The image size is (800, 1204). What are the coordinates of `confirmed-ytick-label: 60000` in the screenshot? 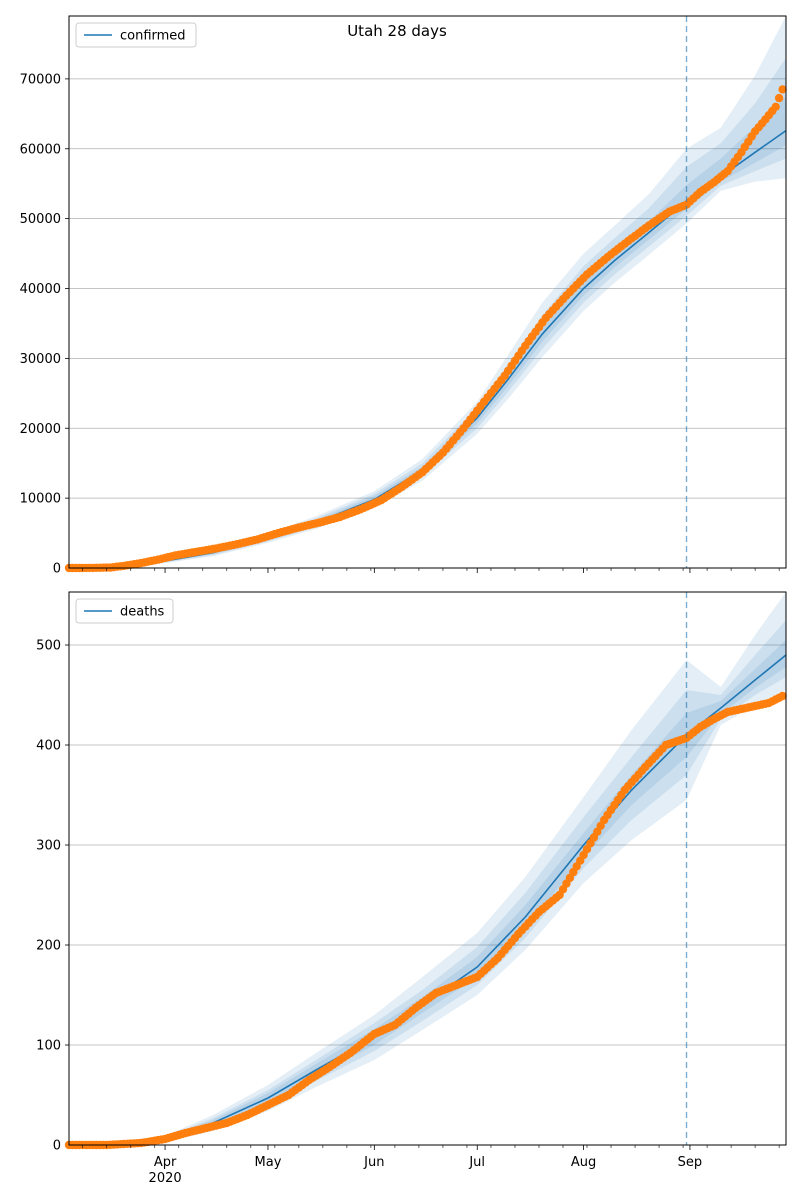 It's located at (40, 149).